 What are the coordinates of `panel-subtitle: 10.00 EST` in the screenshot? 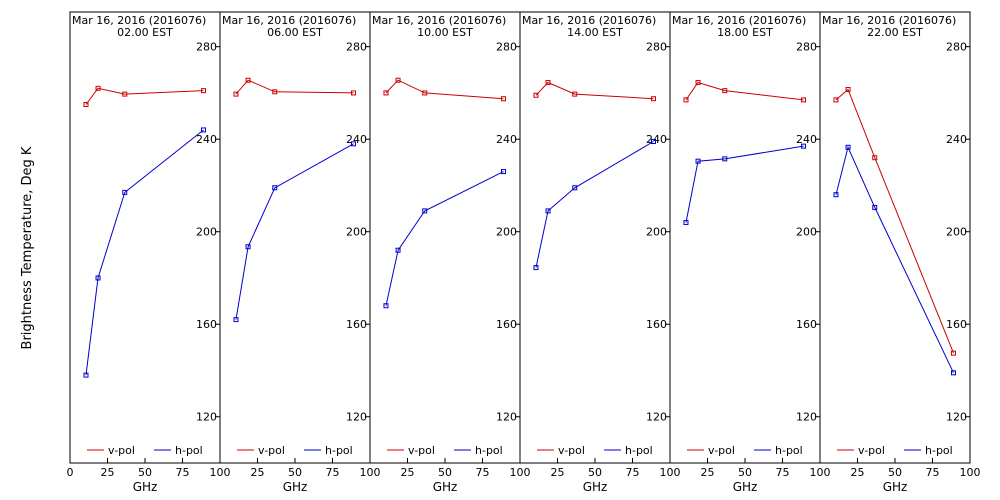 It's located at (445, 32).